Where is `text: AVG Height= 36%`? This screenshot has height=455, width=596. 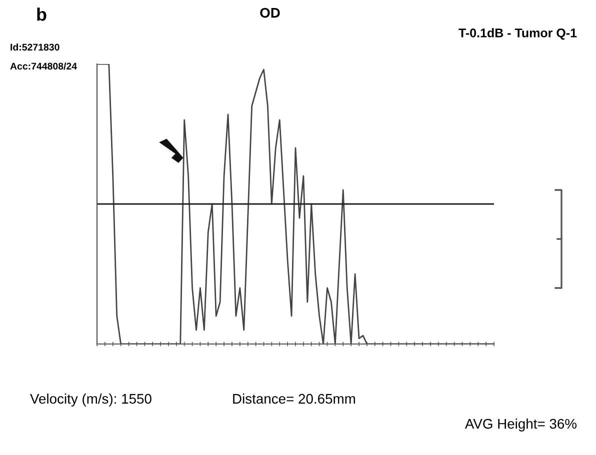 text: AVG Height= 36% is located at coordinates (520, 425).